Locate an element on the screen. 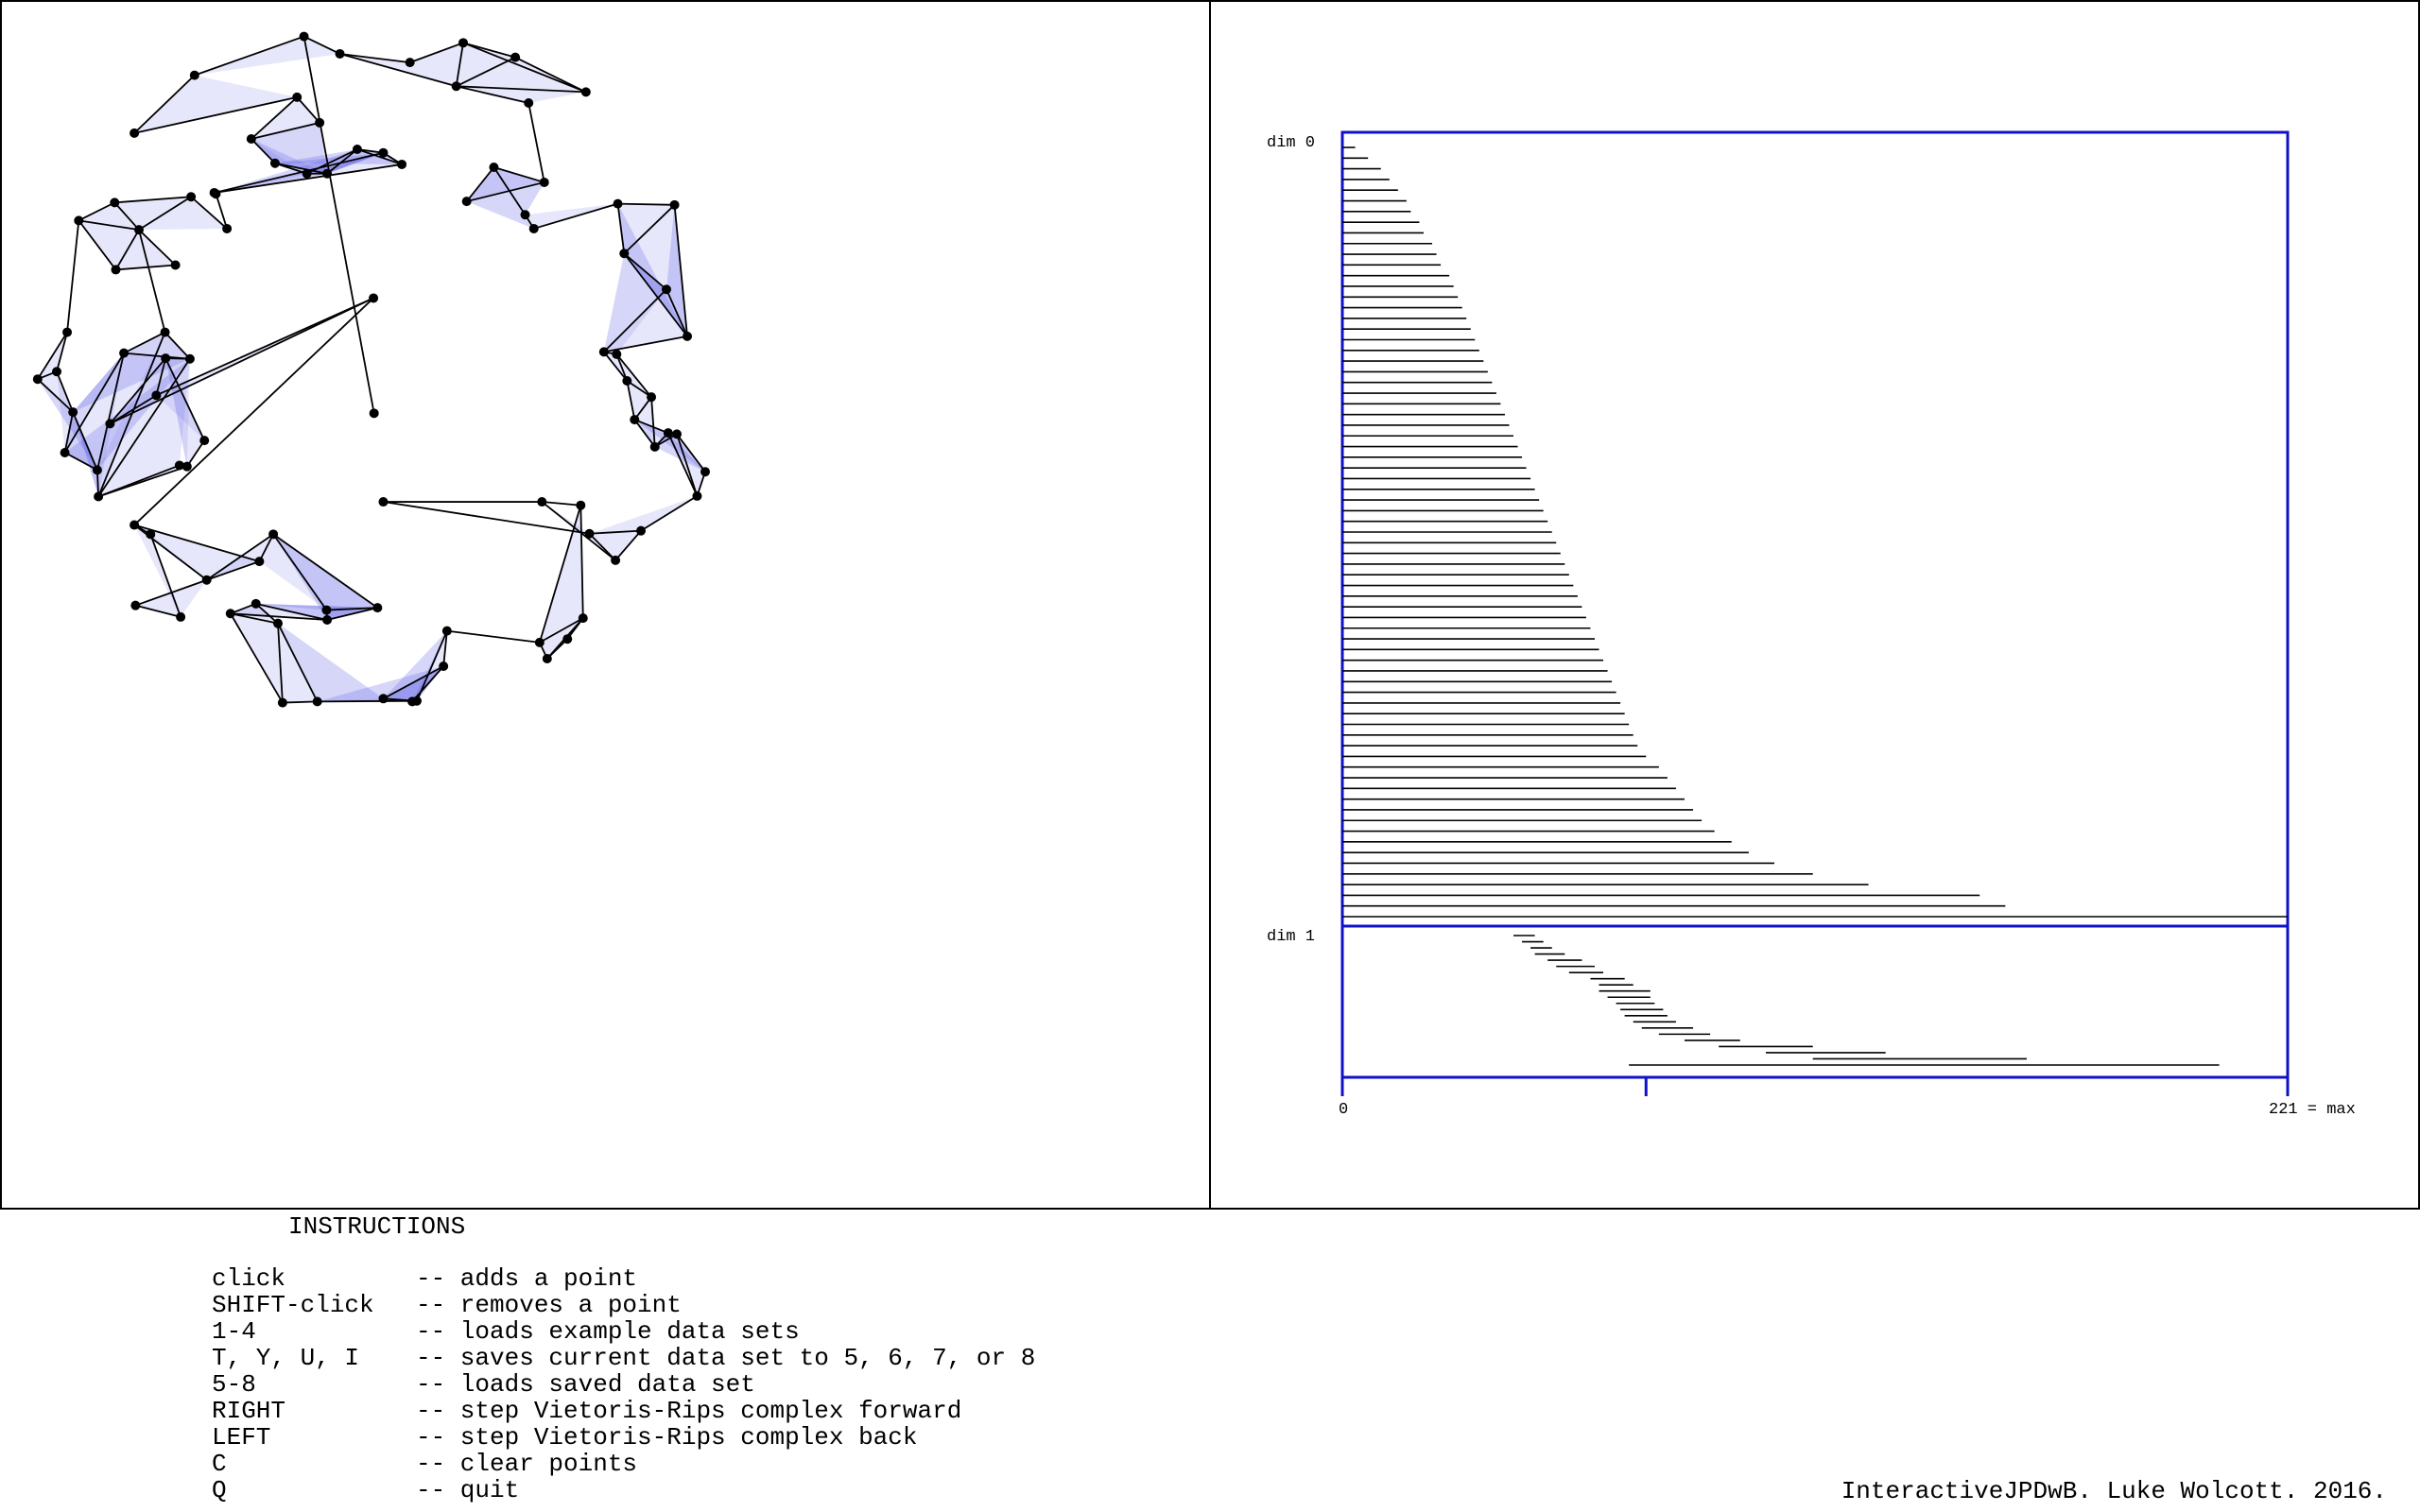 The image size is (2420, 1512). simplex-triangle-dense is located at coordinates (331, 662).